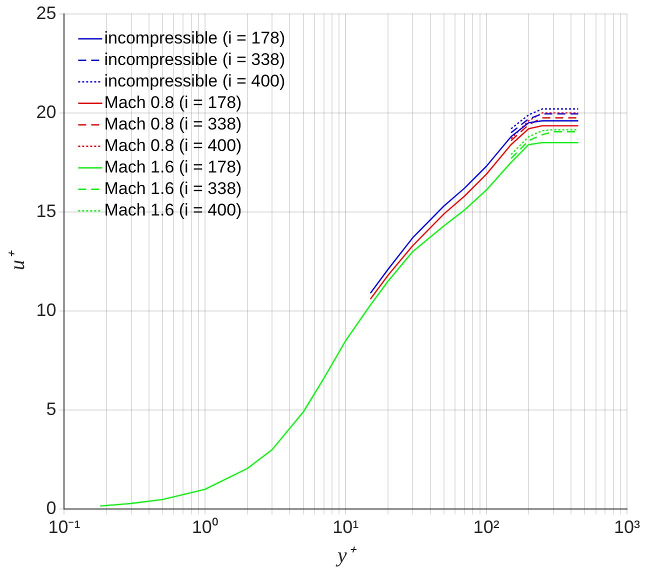 Image resolution: width=649 pixels, height=571 pixels. Describe the element at coordinates (486, 526) in the screenshot. I see `x-tick-label: 10²` at that location.